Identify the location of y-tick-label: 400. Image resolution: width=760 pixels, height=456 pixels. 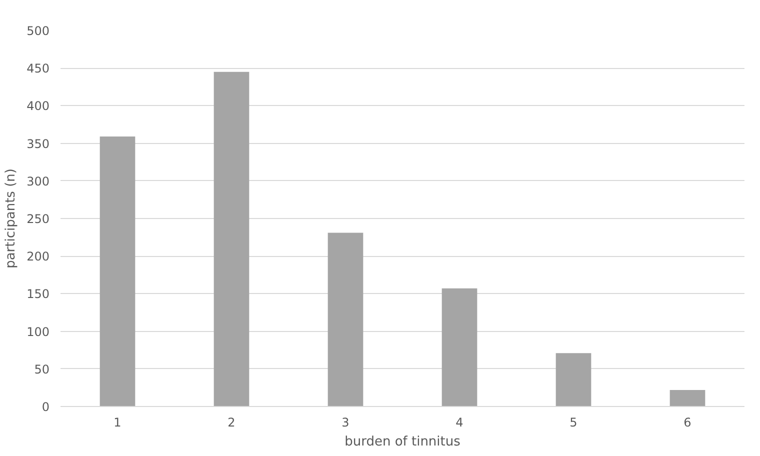
(38, 106).